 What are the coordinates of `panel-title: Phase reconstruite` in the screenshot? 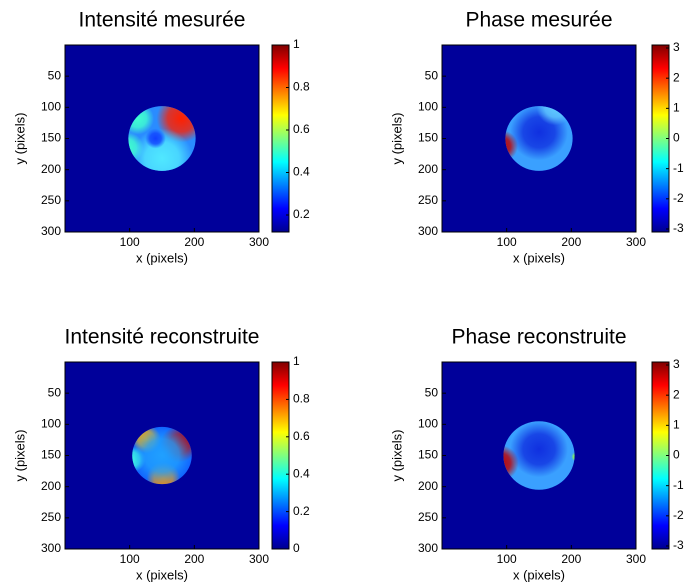 It's located at (538, 337).